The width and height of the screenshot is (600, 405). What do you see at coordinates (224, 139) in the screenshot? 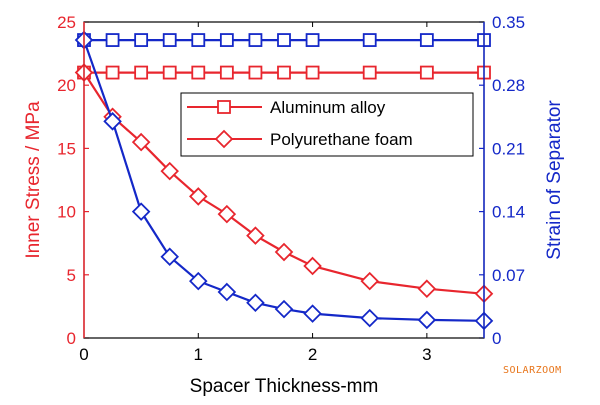
I see `legend-marker-diamond` at bounding box center [224, 139].